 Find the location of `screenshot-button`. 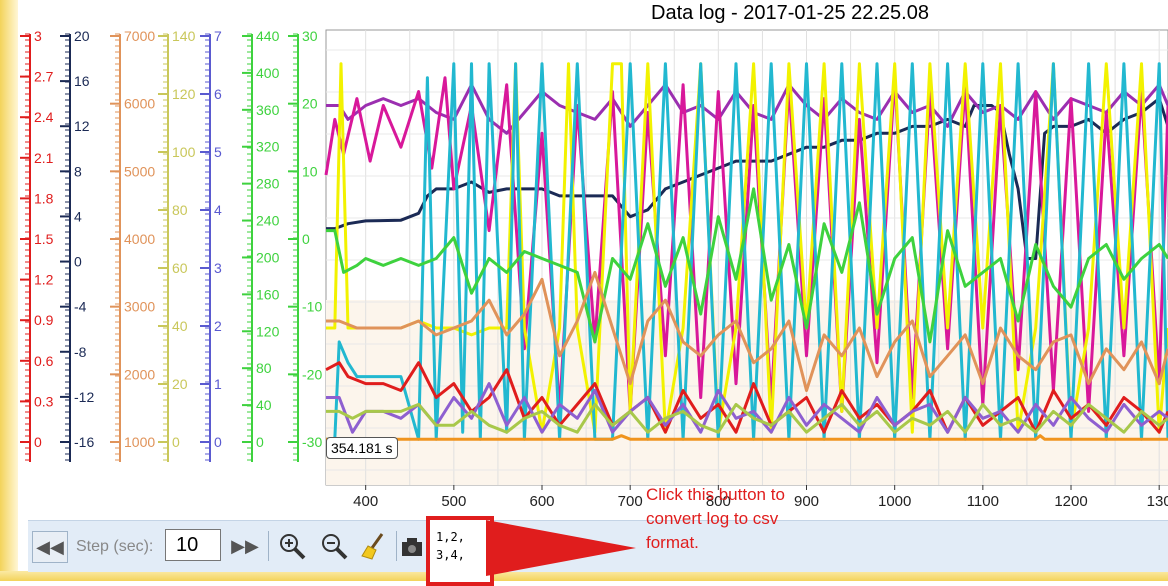

screenshot-button is located at coordinates (412, 546).